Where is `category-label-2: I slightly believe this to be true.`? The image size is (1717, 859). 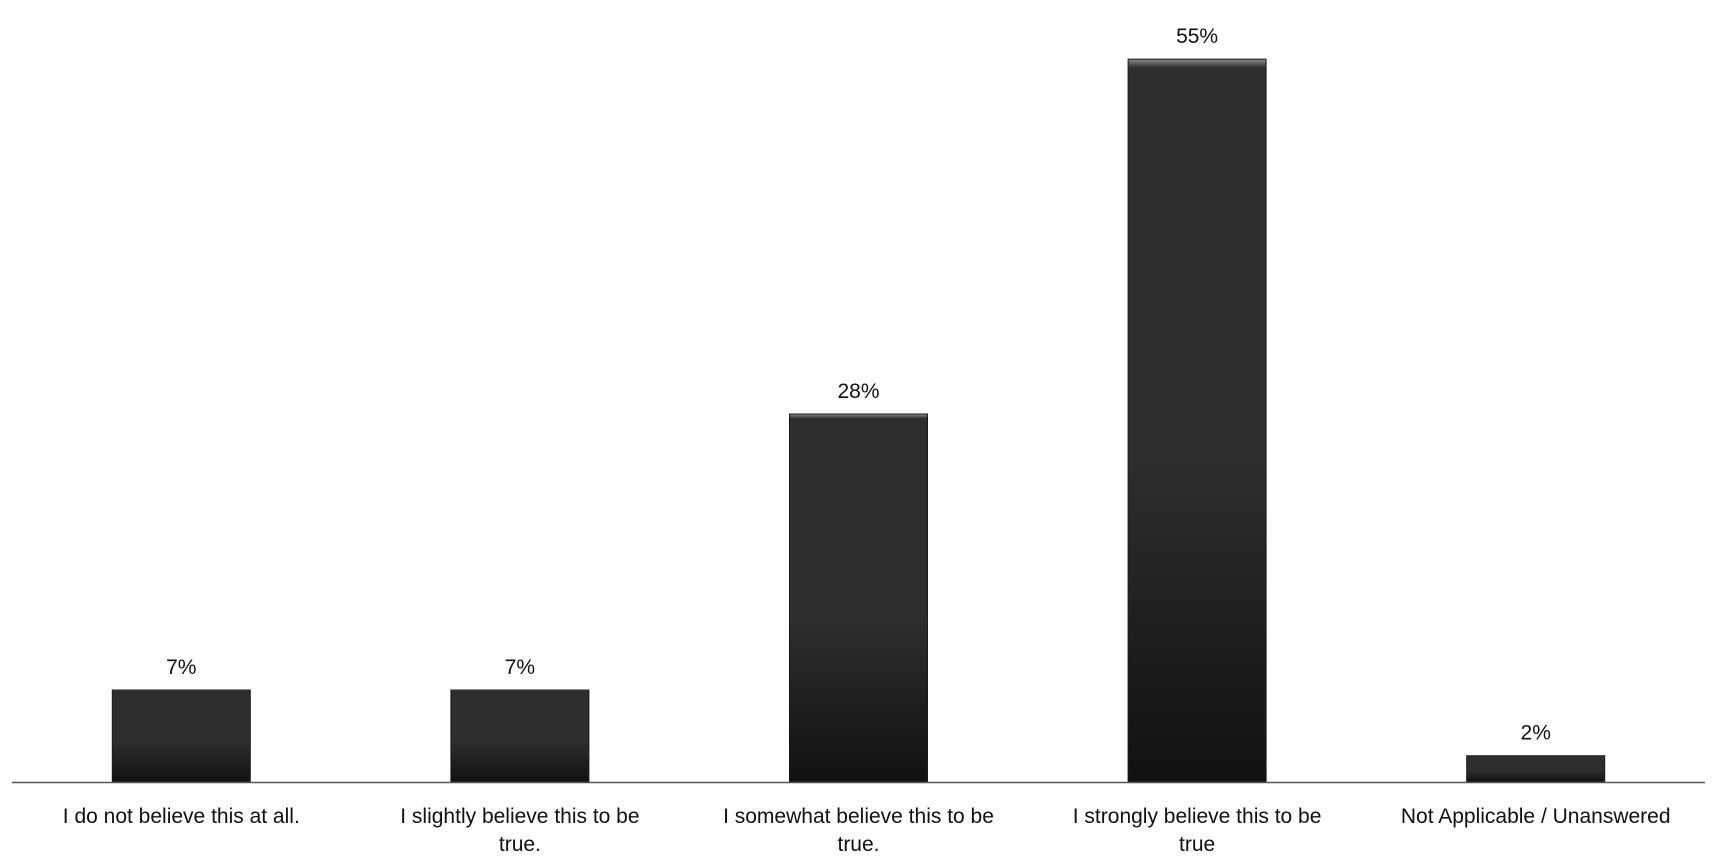 category-label-2: I slightly believe this to be true. is located at coordinates (519, 830).